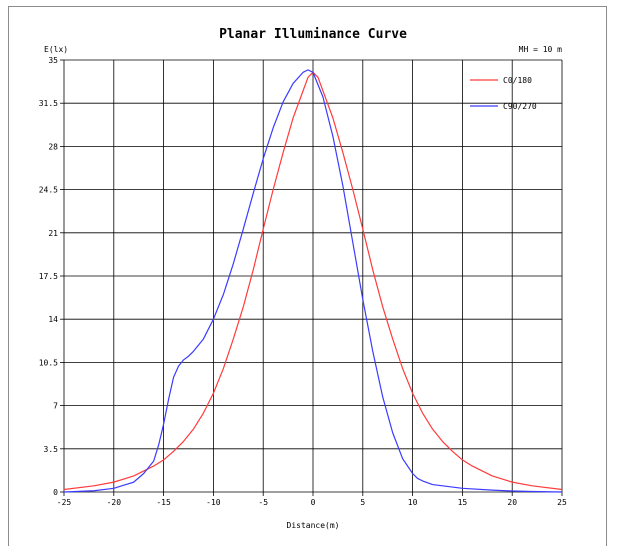 This screenshot has width=621, height=546. I want to click on x-tick-label: -15, so click(163, 502).